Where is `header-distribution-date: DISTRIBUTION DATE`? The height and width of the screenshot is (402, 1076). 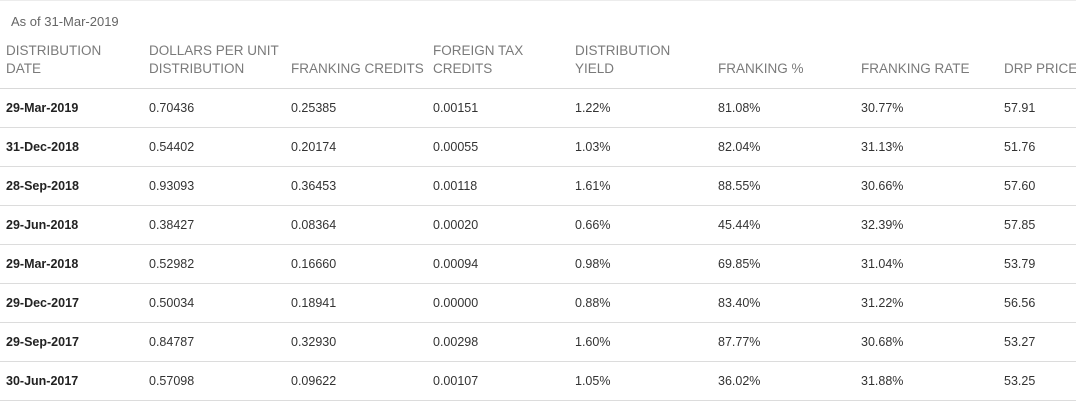 header-distribution-date: DISTRIBUTION DATE is located at coordinates (71, 64).